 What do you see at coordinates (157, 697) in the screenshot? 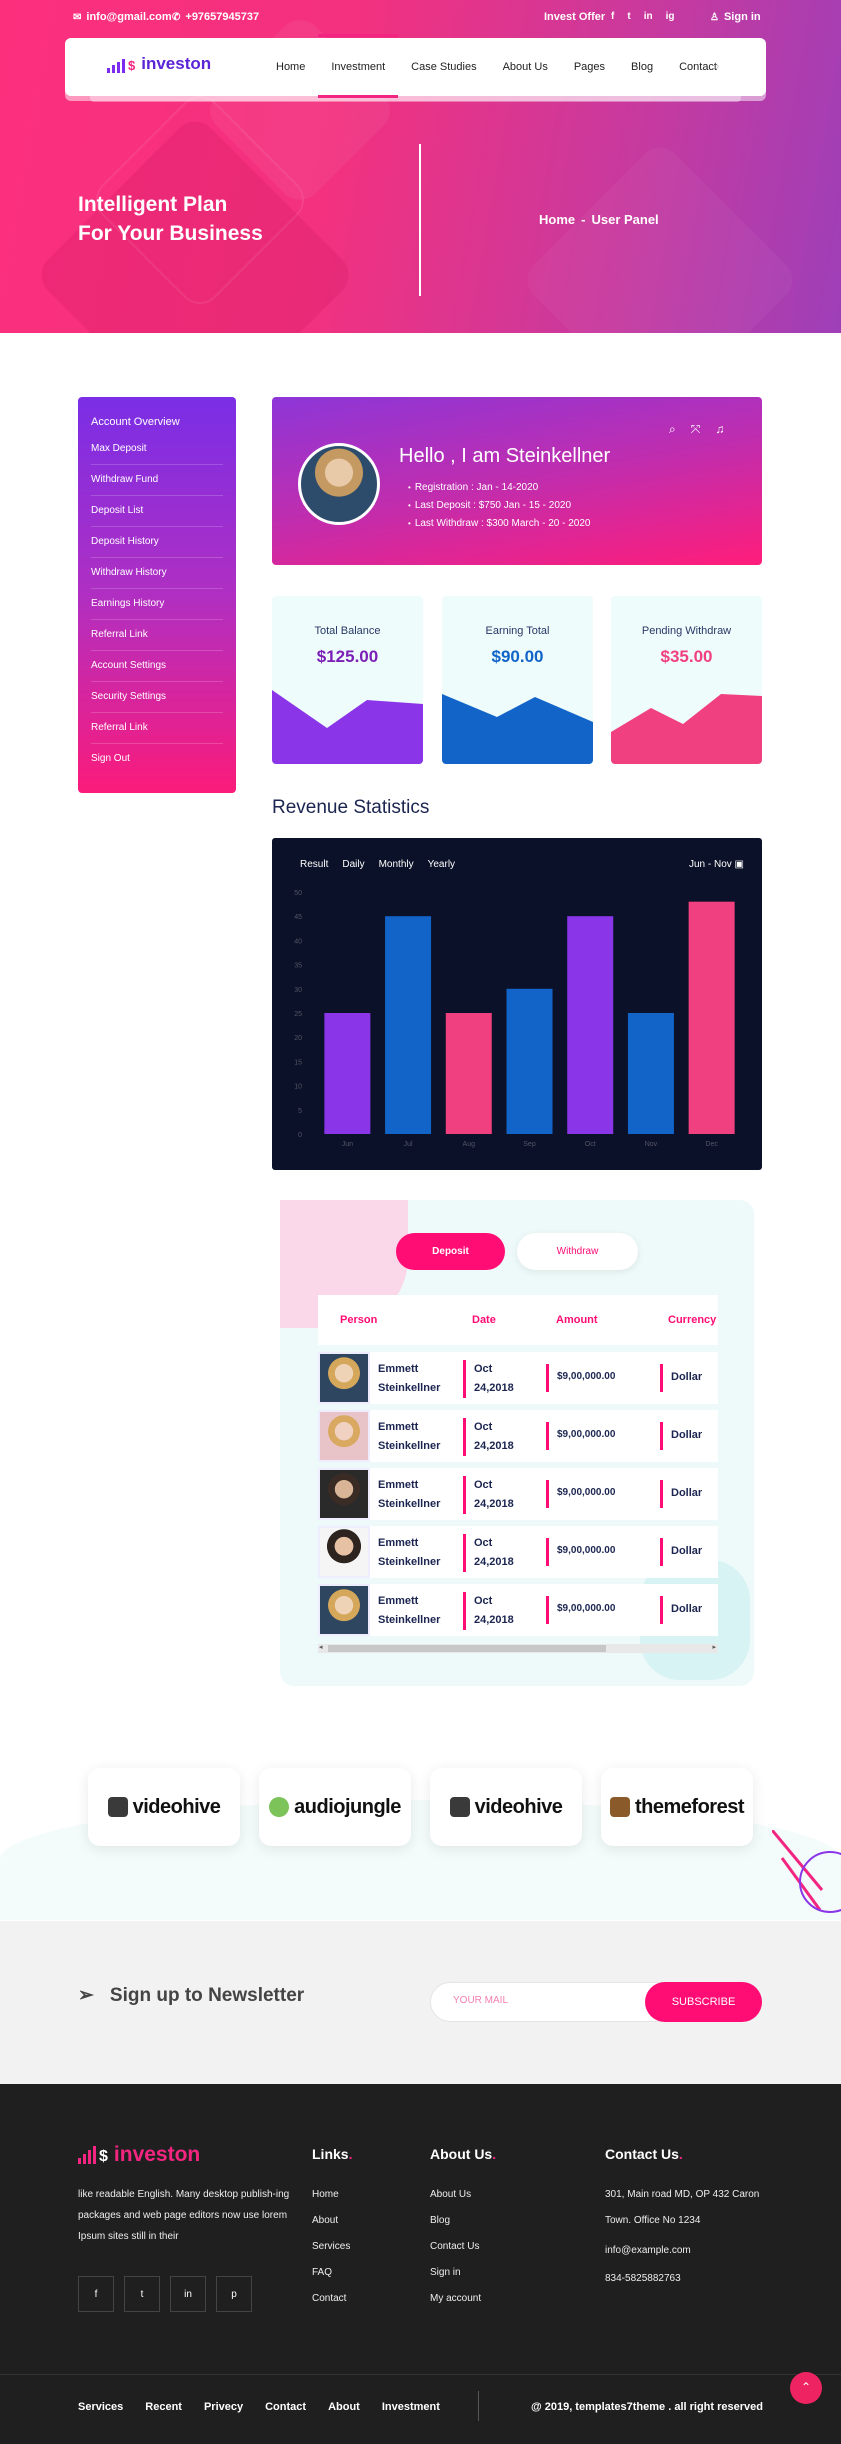
I see `sidebar-item-security-settings: Security Settings` at bounding box center [157, 697].